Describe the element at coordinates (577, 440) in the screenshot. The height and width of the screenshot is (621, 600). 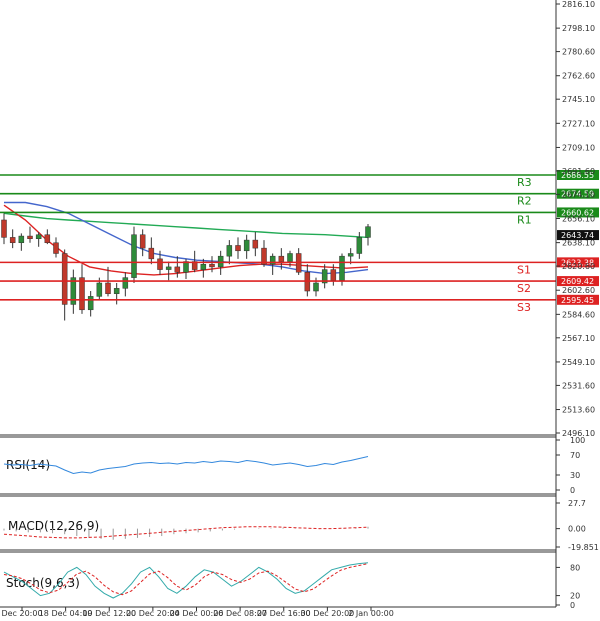
I see `rsi-tick-label: 100` at that location.